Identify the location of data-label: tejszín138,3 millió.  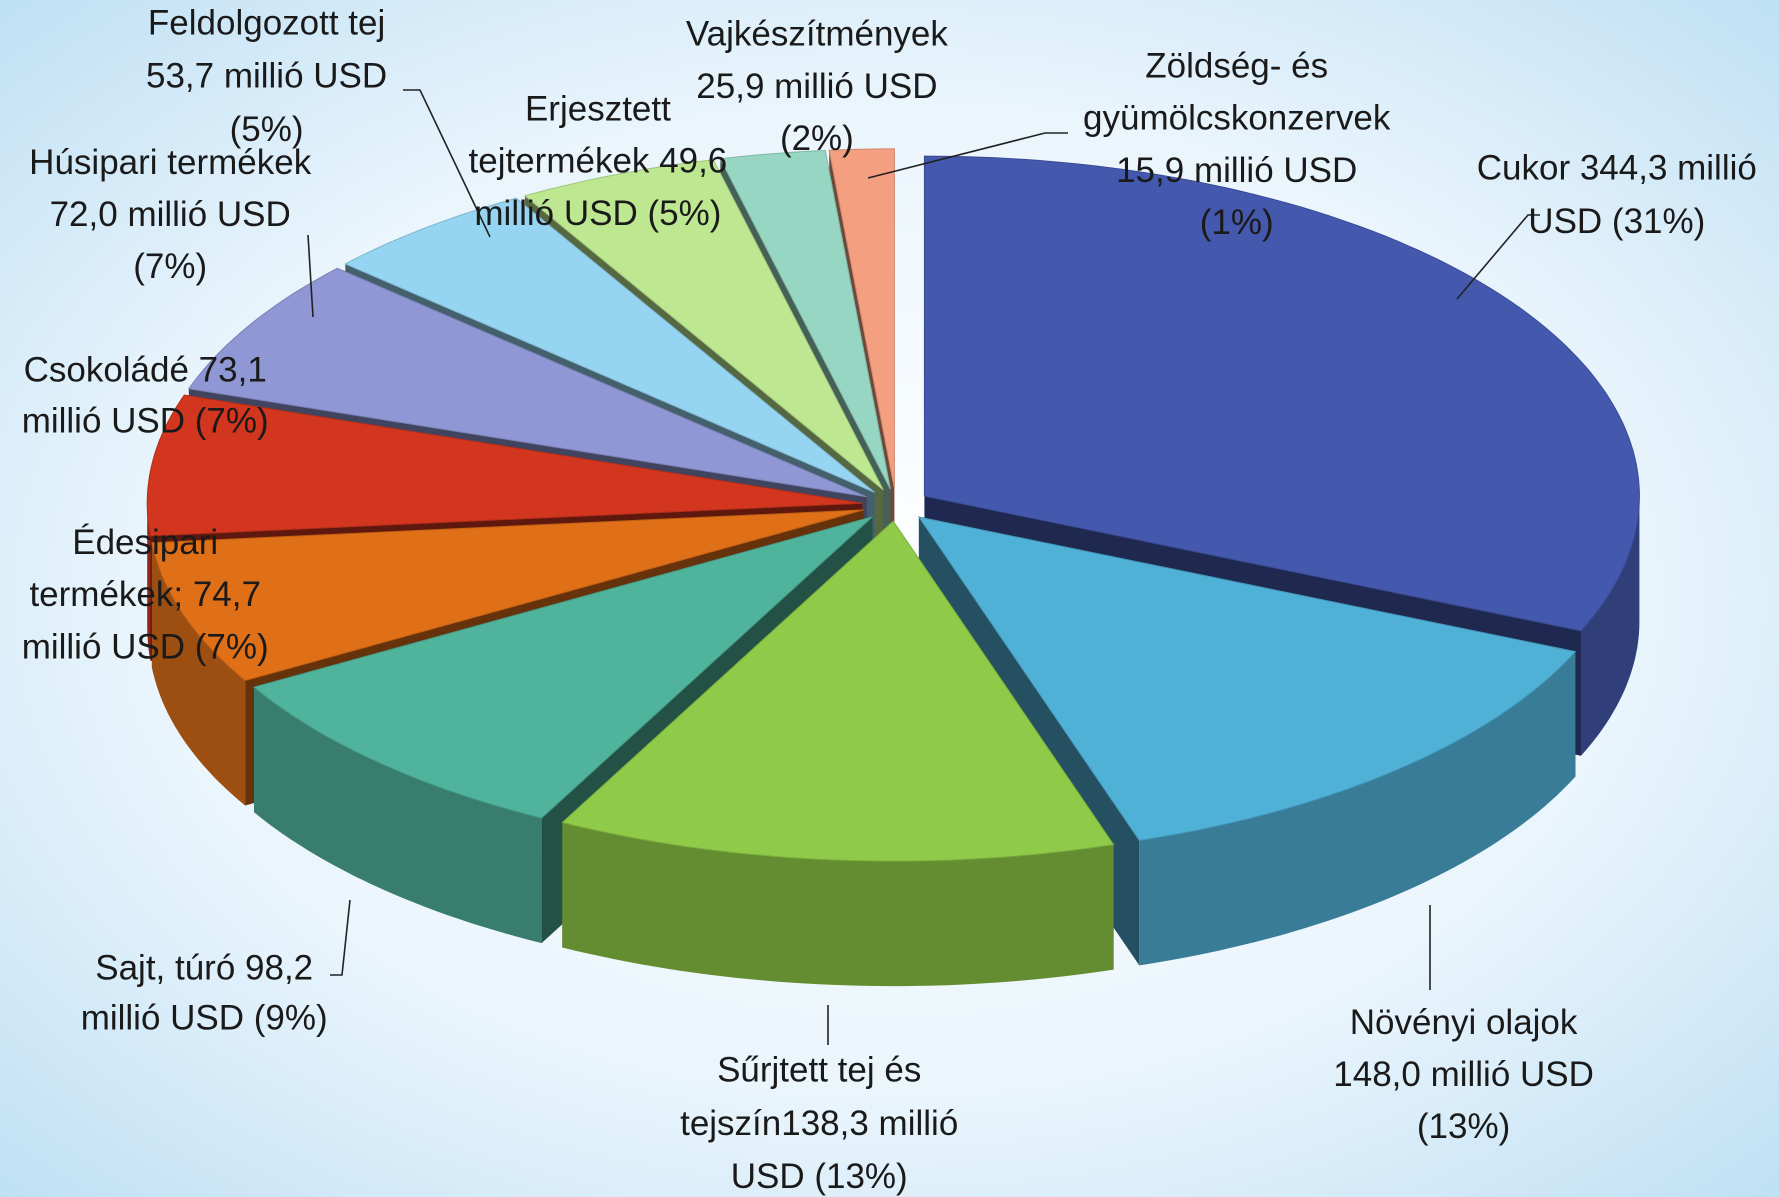
(819, 1123).